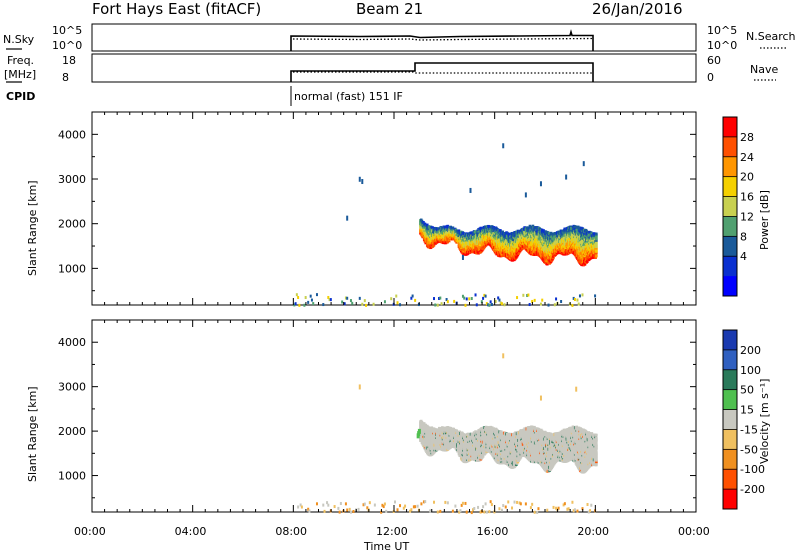  What do you see at coordinates (445, 225) in the screenshot?
I see `power-scatter` at bounding box center [445, 225].